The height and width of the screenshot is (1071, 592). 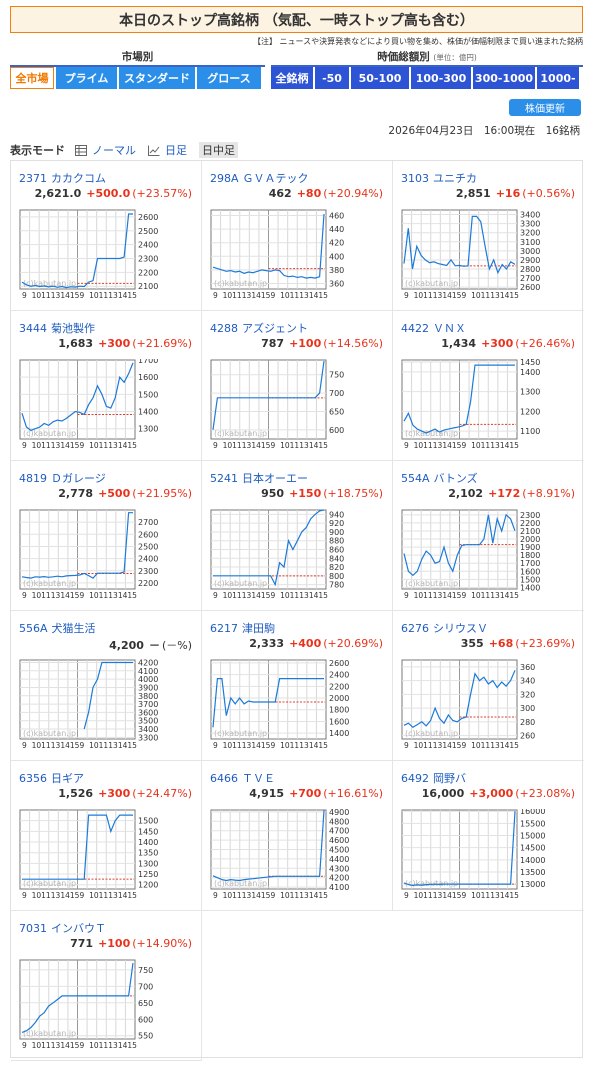 I want to click on display-mode-label: 表示モード, so click(x=37, y=150).